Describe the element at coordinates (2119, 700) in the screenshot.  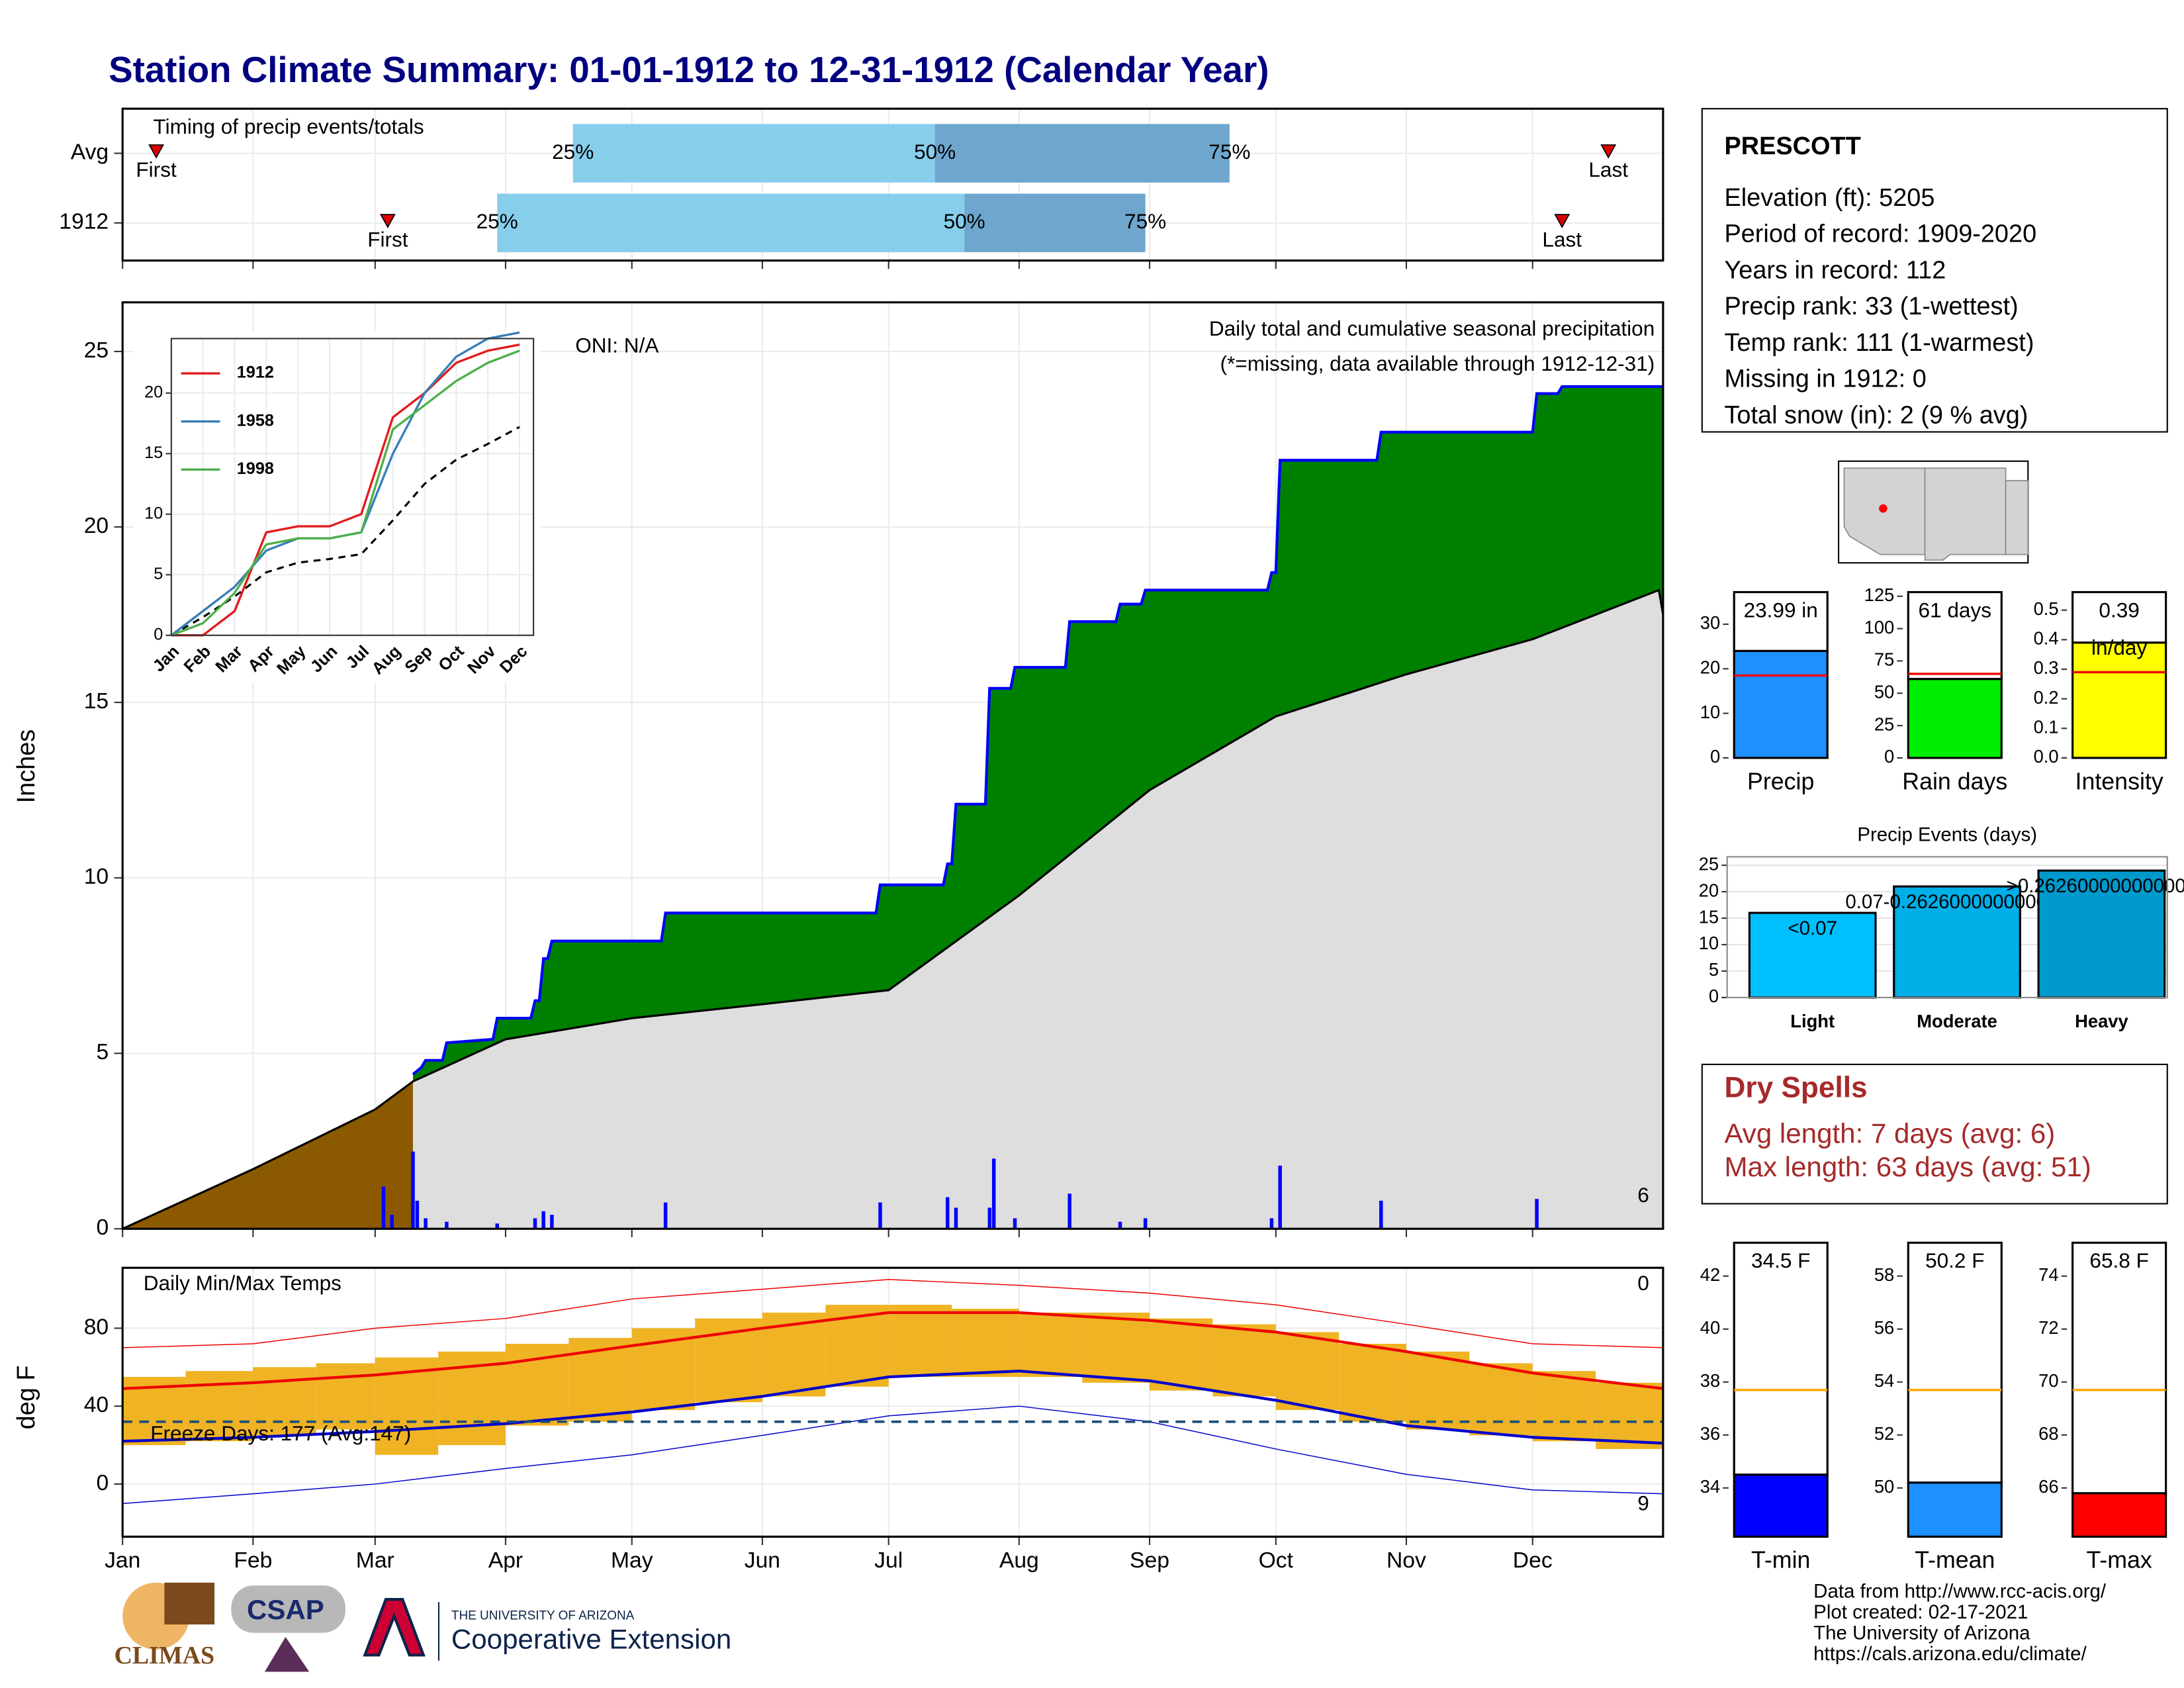
I see `bar` at that location.